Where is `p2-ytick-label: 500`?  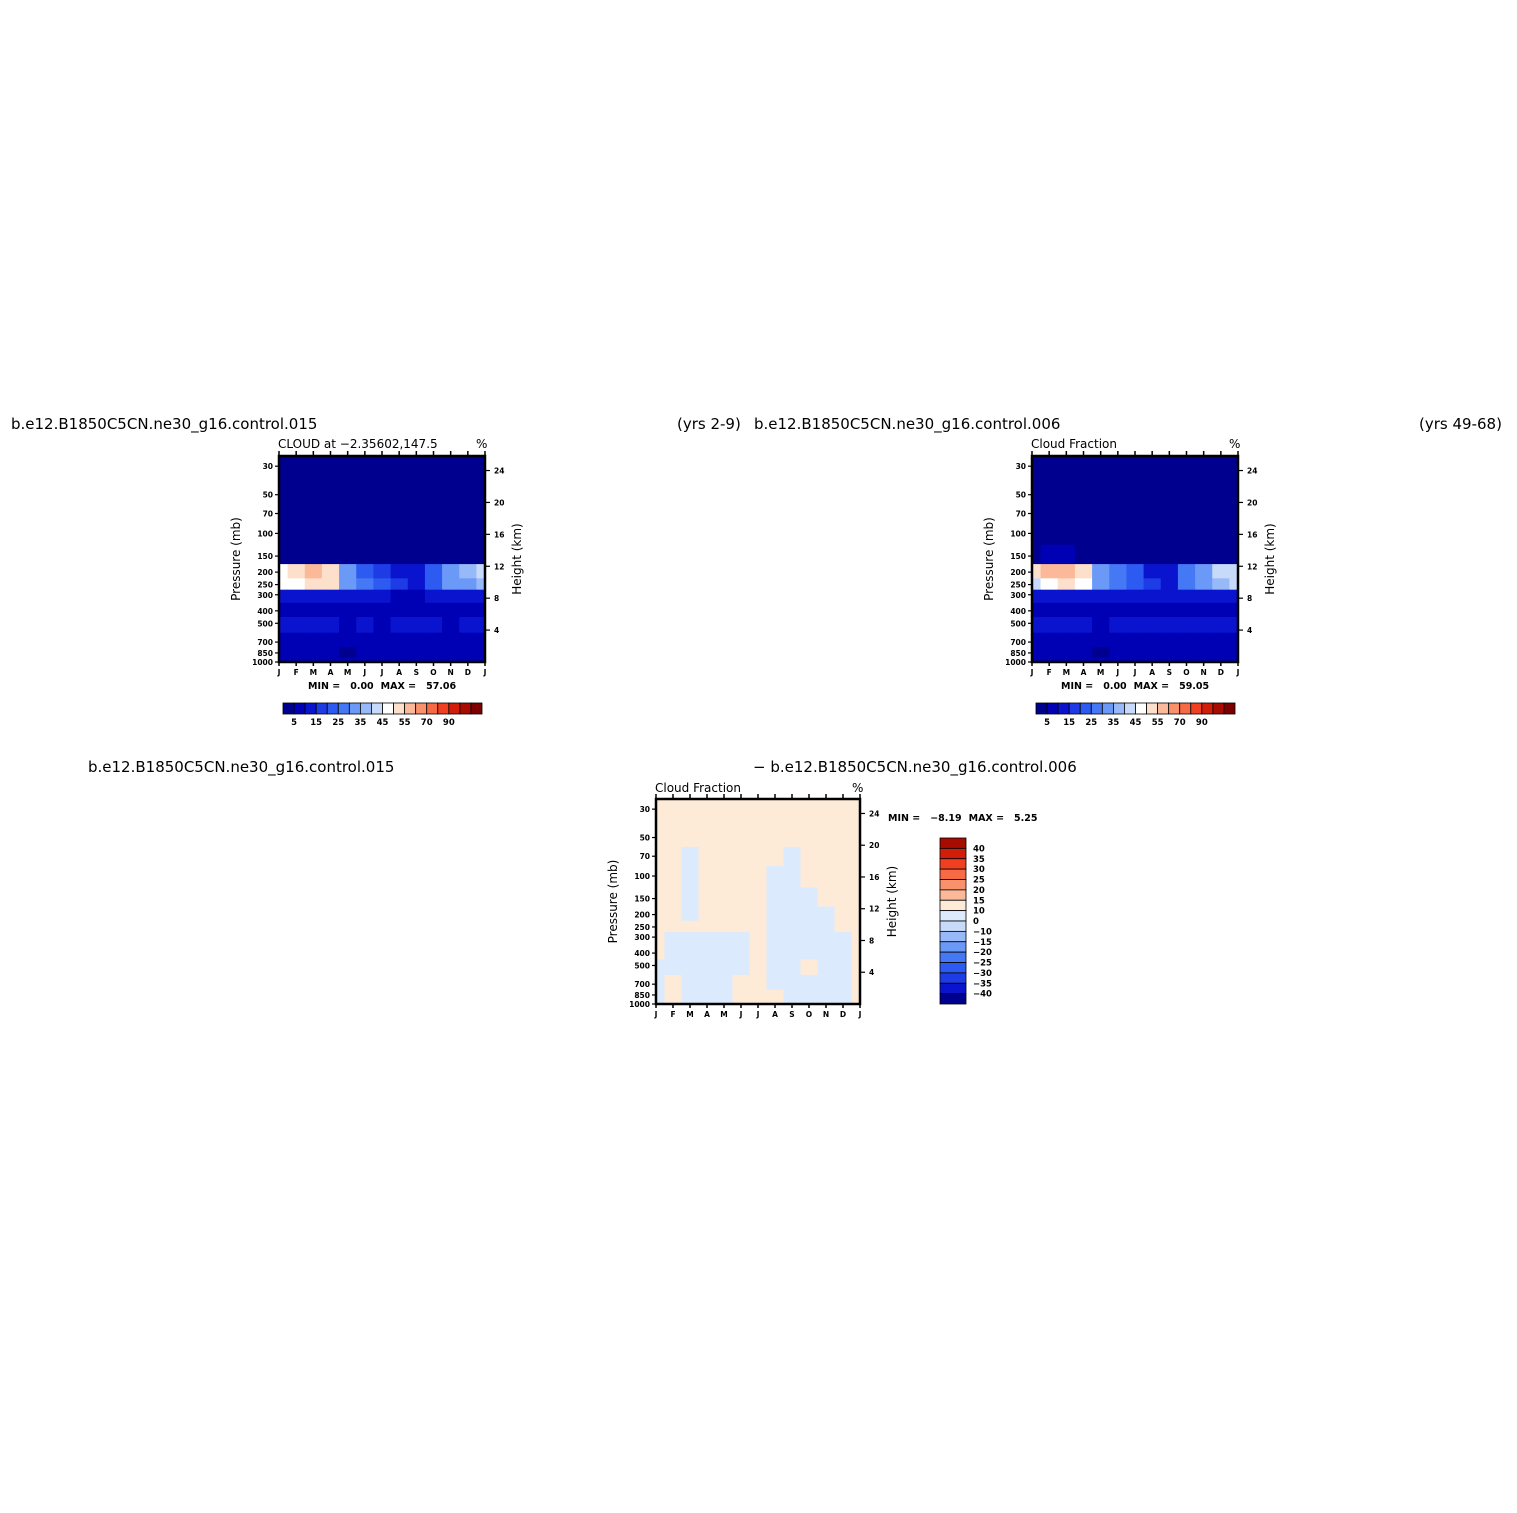
p2-ytick-label: 500 is located at coordinates (1018, 623).